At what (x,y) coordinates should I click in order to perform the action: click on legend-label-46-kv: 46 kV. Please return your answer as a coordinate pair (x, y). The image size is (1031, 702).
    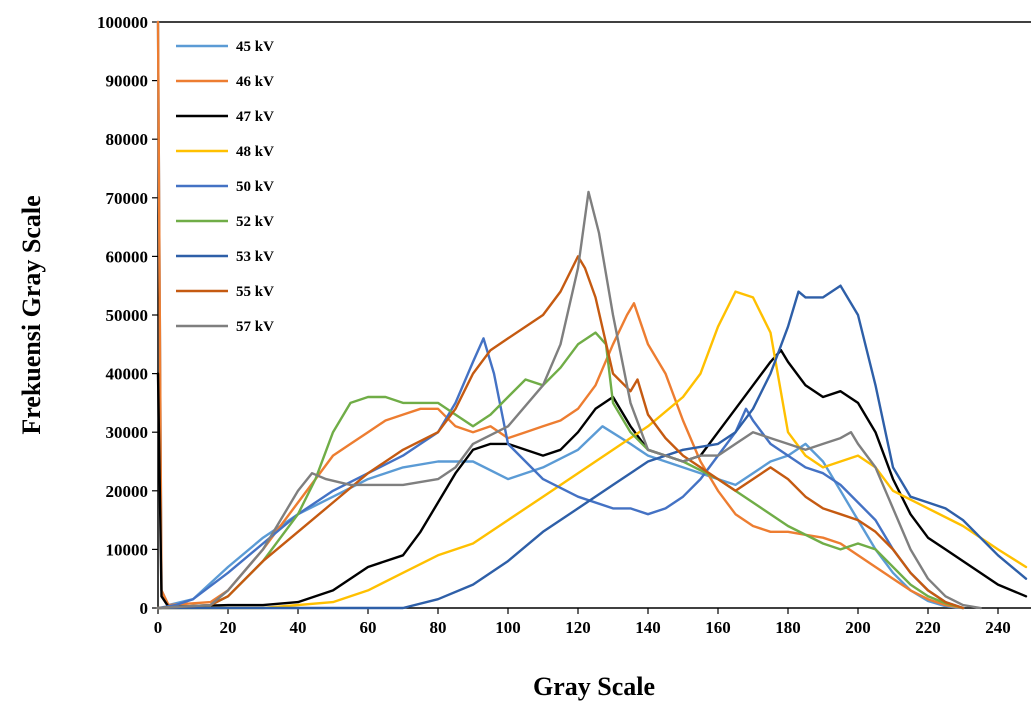
    Looking at the image, I should click on (255, 82).